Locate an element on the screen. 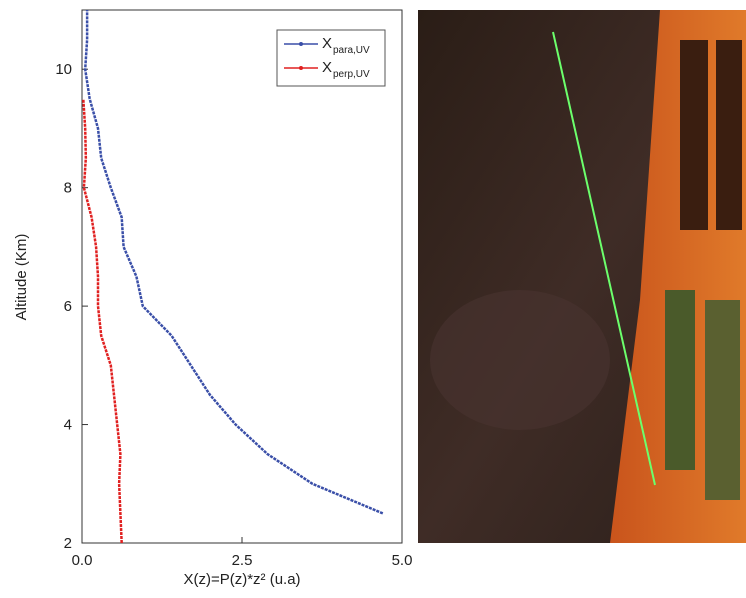  x-axis-label: X(z)=P(z)*z² (u.a) is located at coordinates (241, 579).